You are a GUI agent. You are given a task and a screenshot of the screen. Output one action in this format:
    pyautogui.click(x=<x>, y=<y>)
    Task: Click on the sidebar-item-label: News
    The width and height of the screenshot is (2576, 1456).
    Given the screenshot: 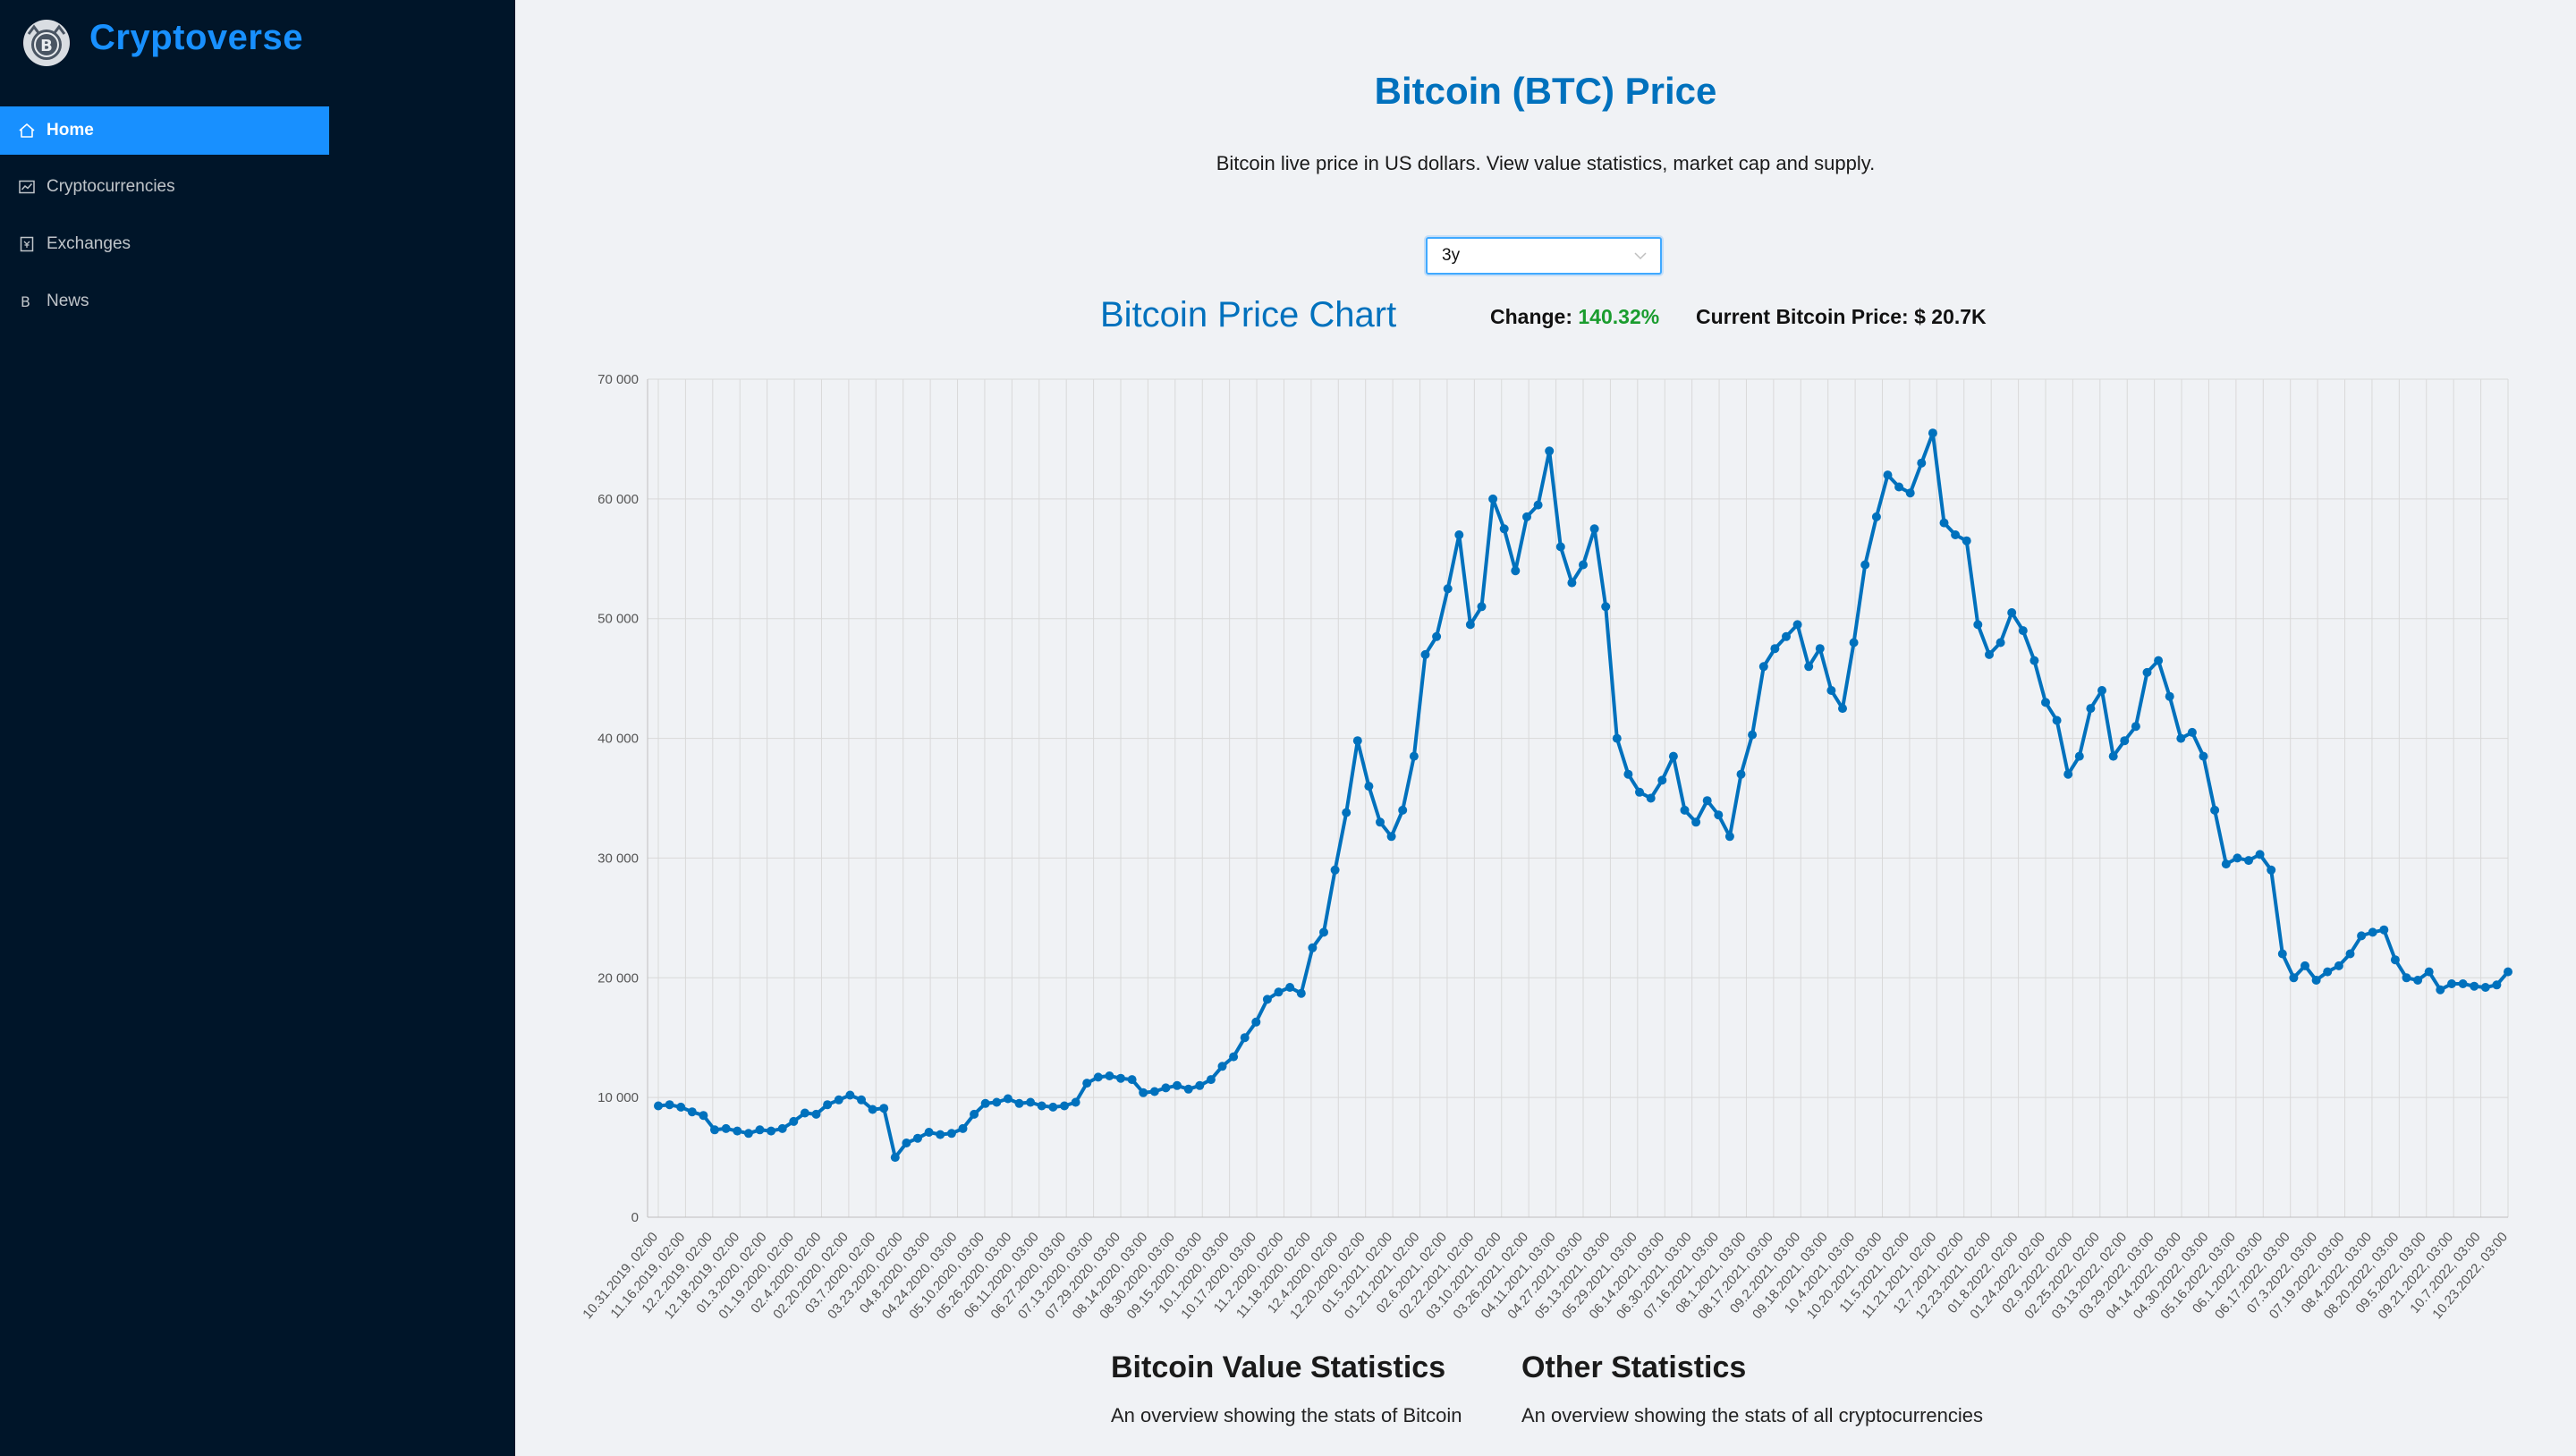 What is the action you would take?
    pyautogui.click(x=68, y=301)
    